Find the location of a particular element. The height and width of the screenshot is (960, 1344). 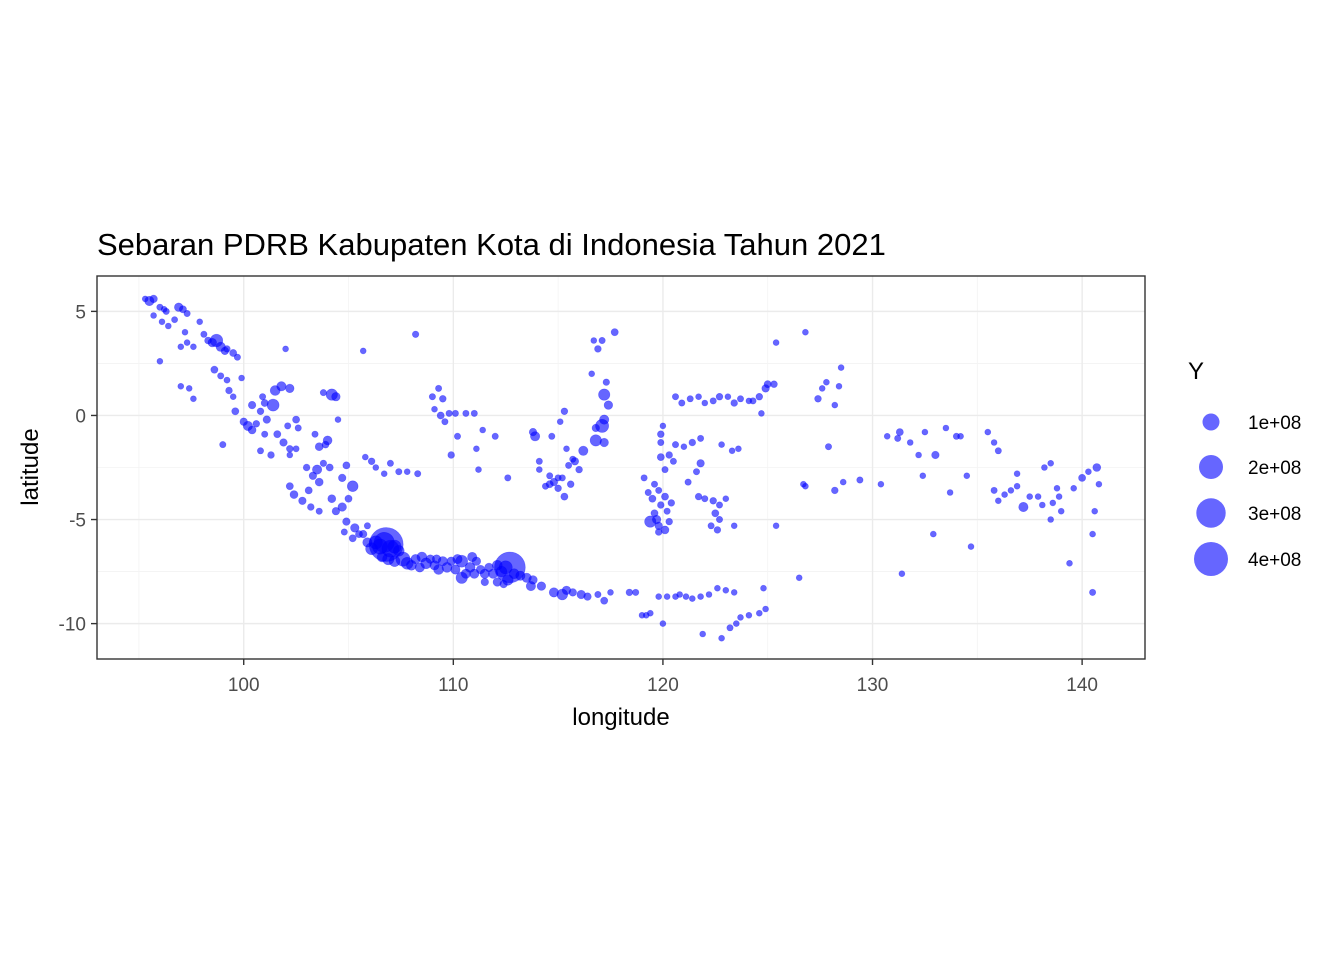

x-tick-label: 130 is located at coordinates (873, 685).